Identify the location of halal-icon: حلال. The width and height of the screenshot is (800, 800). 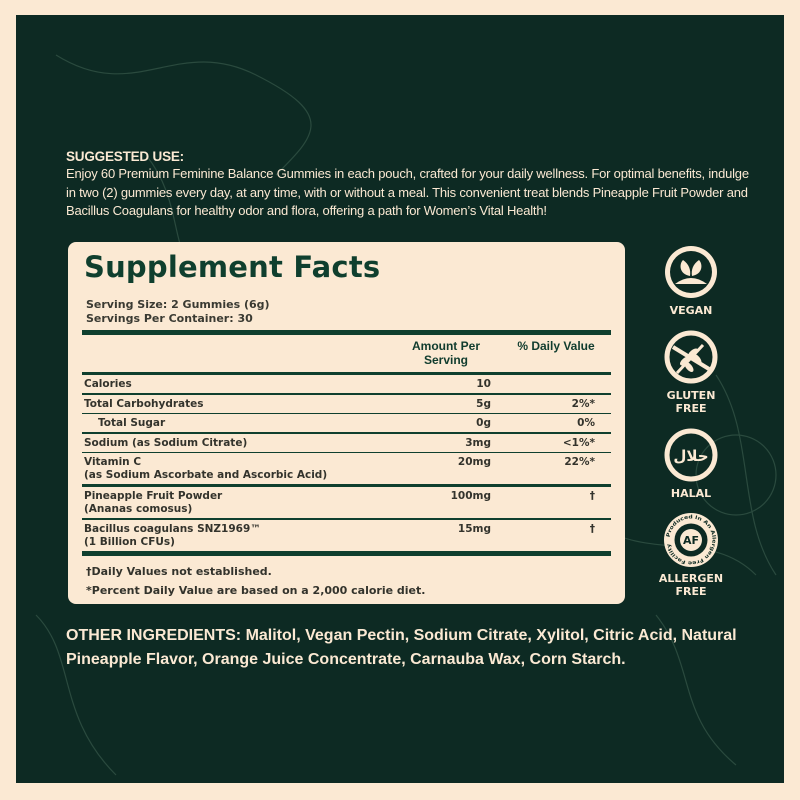
(691, 455).